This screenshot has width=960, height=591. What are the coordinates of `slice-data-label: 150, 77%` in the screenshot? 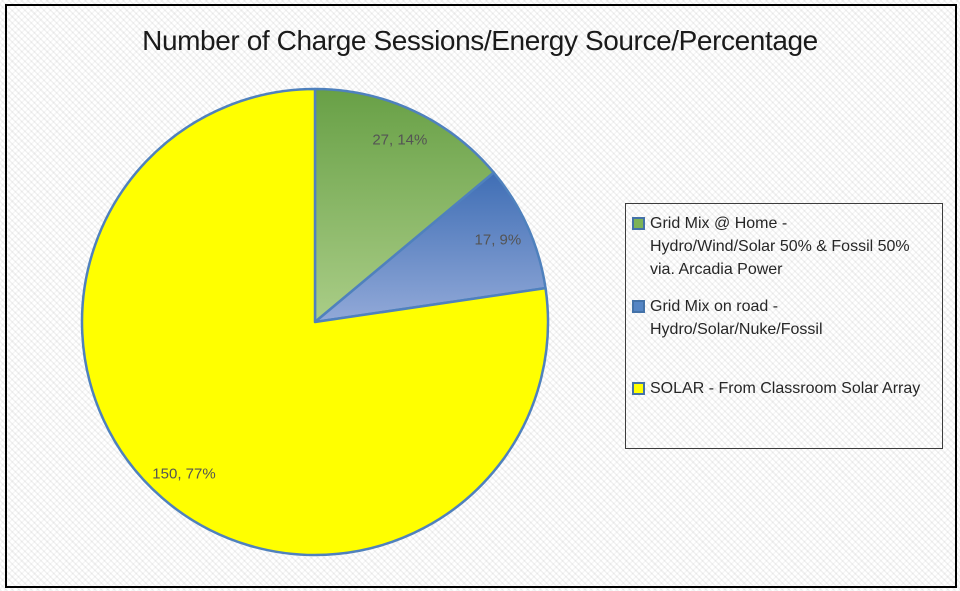 It's located at (184, 474).